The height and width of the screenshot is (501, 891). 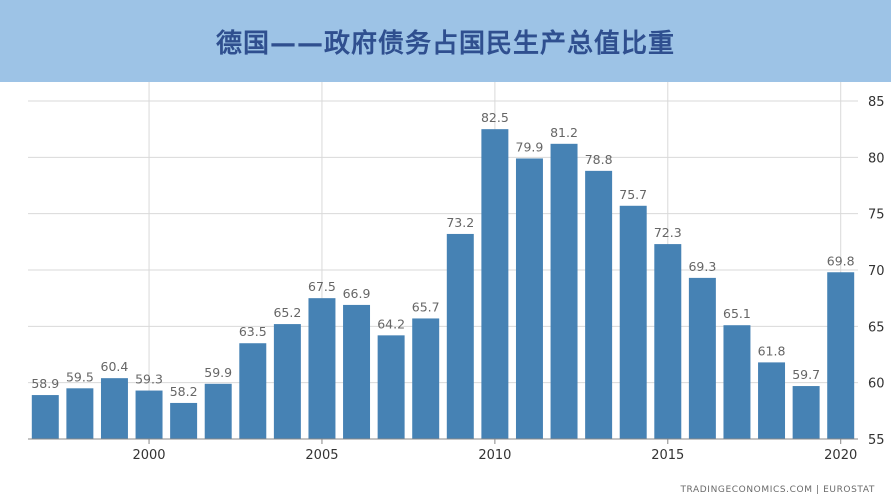 I want to click on data-label-2012: 81.2, so click(x=564, y=132).